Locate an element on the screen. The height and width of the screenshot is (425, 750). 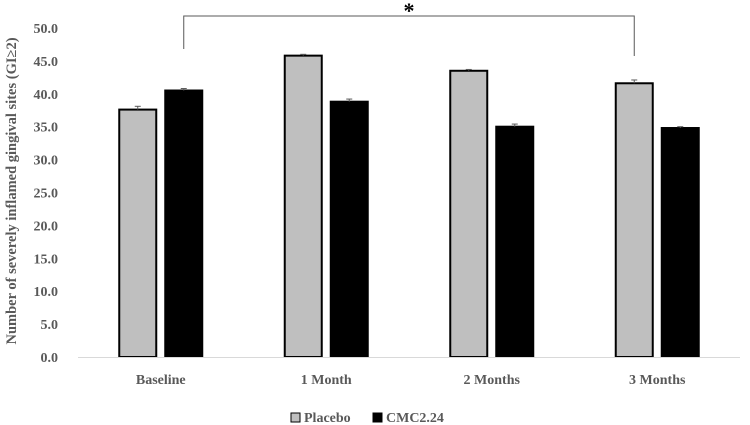
legend-swatch-placebo is located at coordinates (295, 417).